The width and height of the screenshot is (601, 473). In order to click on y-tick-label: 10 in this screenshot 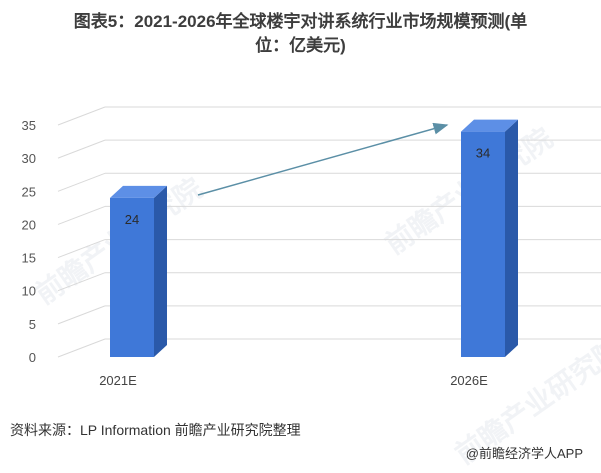, I will do `click(29, 291)`.